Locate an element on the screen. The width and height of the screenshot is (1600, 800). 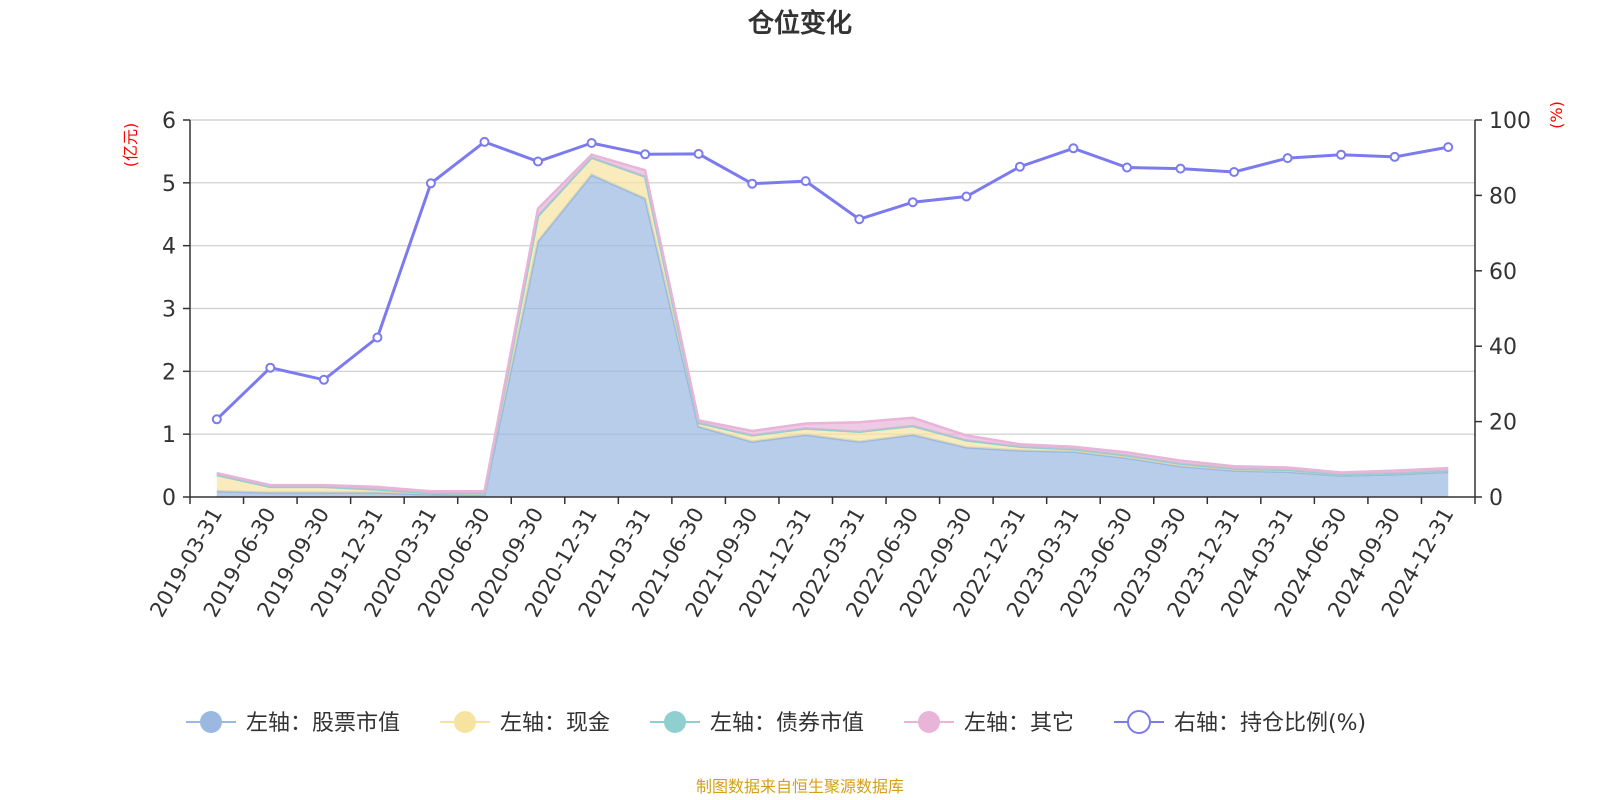
legend: 左轴：股票市值 左轴：现金 左轴：债券市值 左轴：其它 右轴：持仓比例(%) is located at coordinates (776, 723).